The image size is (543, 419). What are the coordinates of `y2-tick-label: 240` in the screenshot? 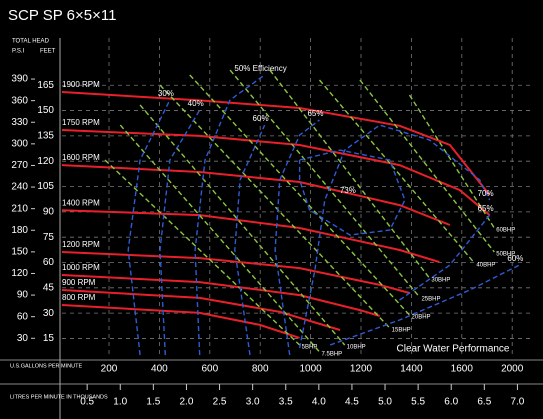 It's located at (19, 187).